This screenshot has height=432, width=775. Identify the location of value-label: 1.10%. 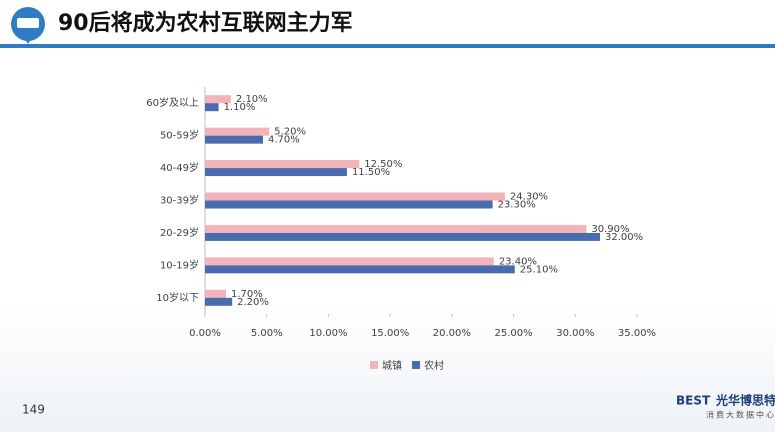
(240, 107).